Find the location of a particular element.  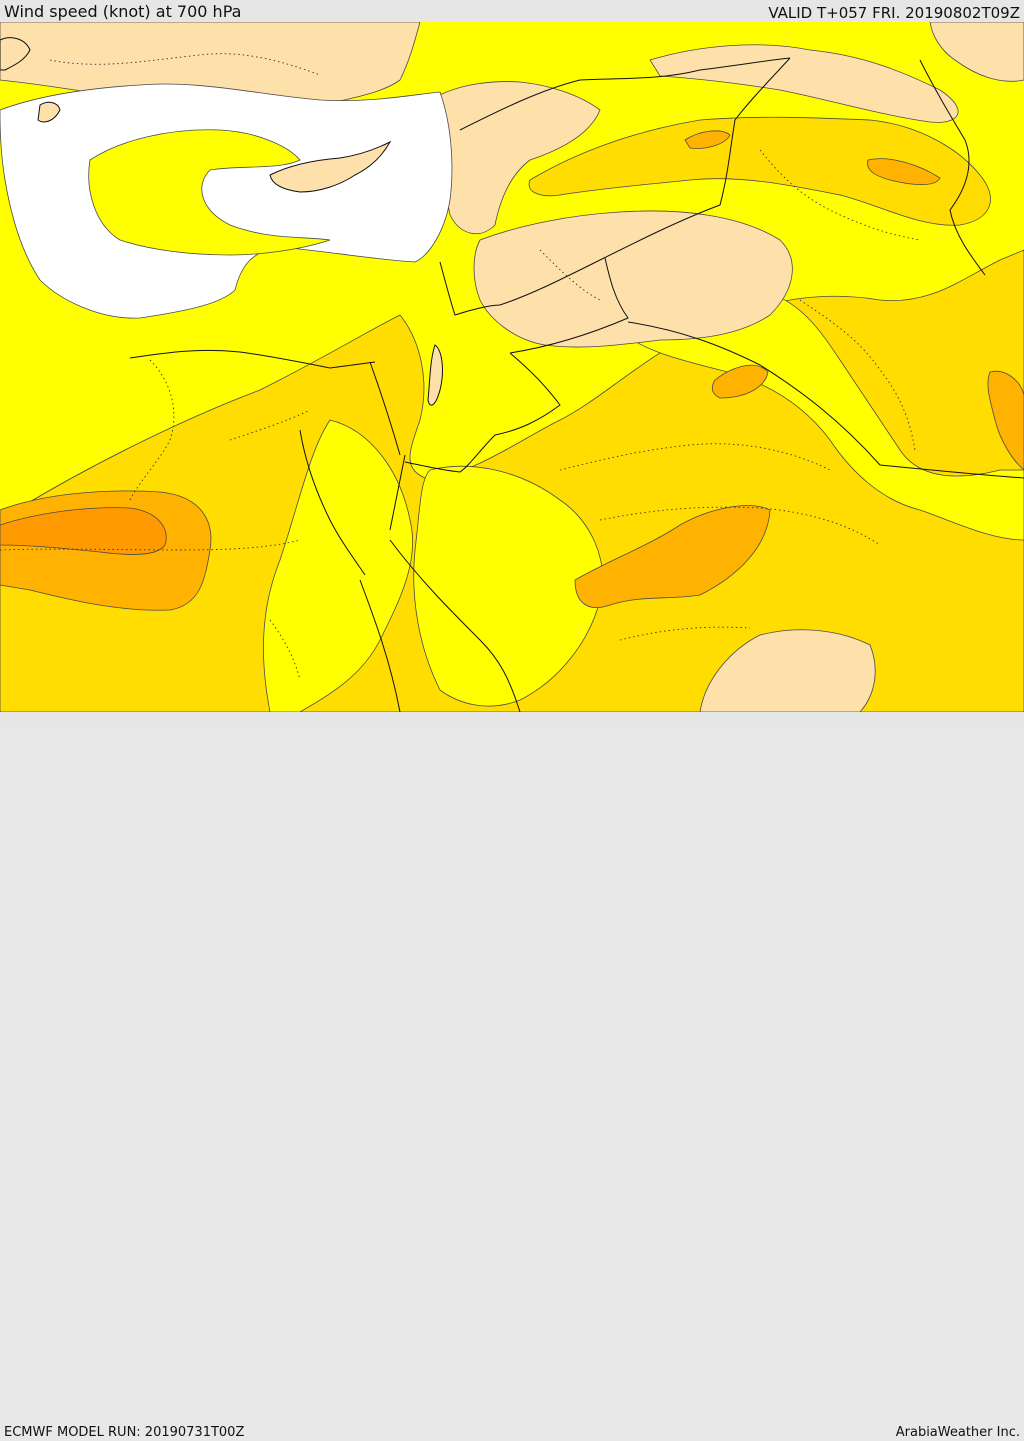

red-sea-coast is located at coordinates (455, 625).